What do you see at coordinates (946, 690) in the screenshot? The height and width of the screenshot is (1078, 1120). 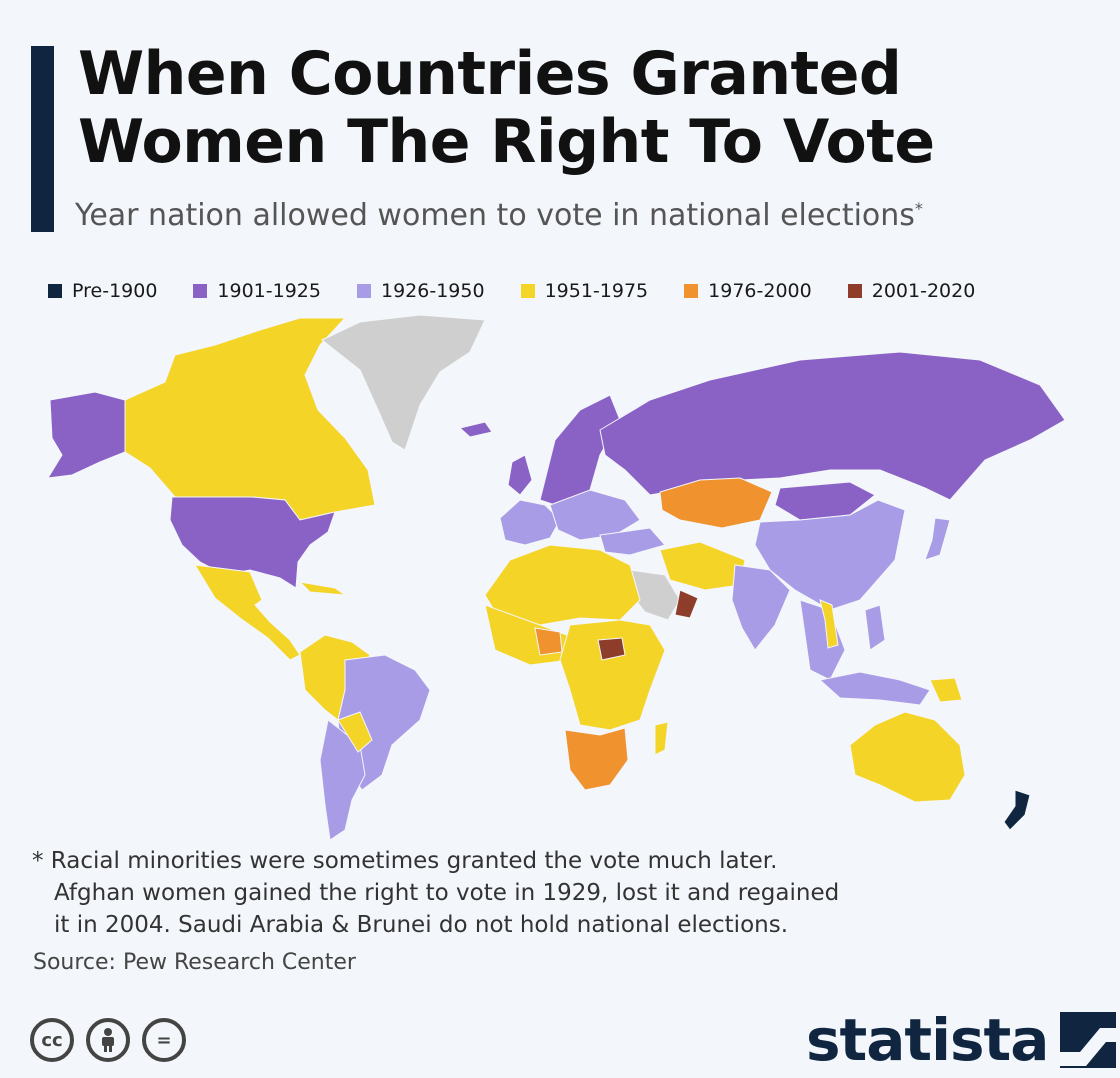 I see `region-papua-new-guinea` at bounding box center [946, 690].